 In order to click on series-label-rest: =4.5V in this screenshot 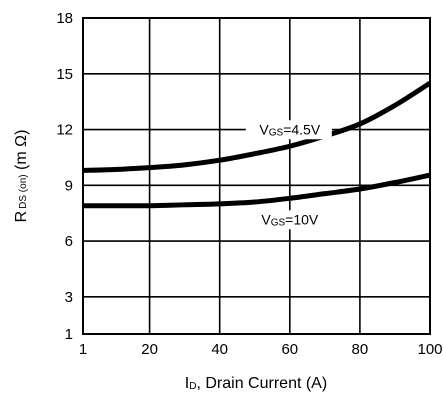, I will do `click(302, 129)`.